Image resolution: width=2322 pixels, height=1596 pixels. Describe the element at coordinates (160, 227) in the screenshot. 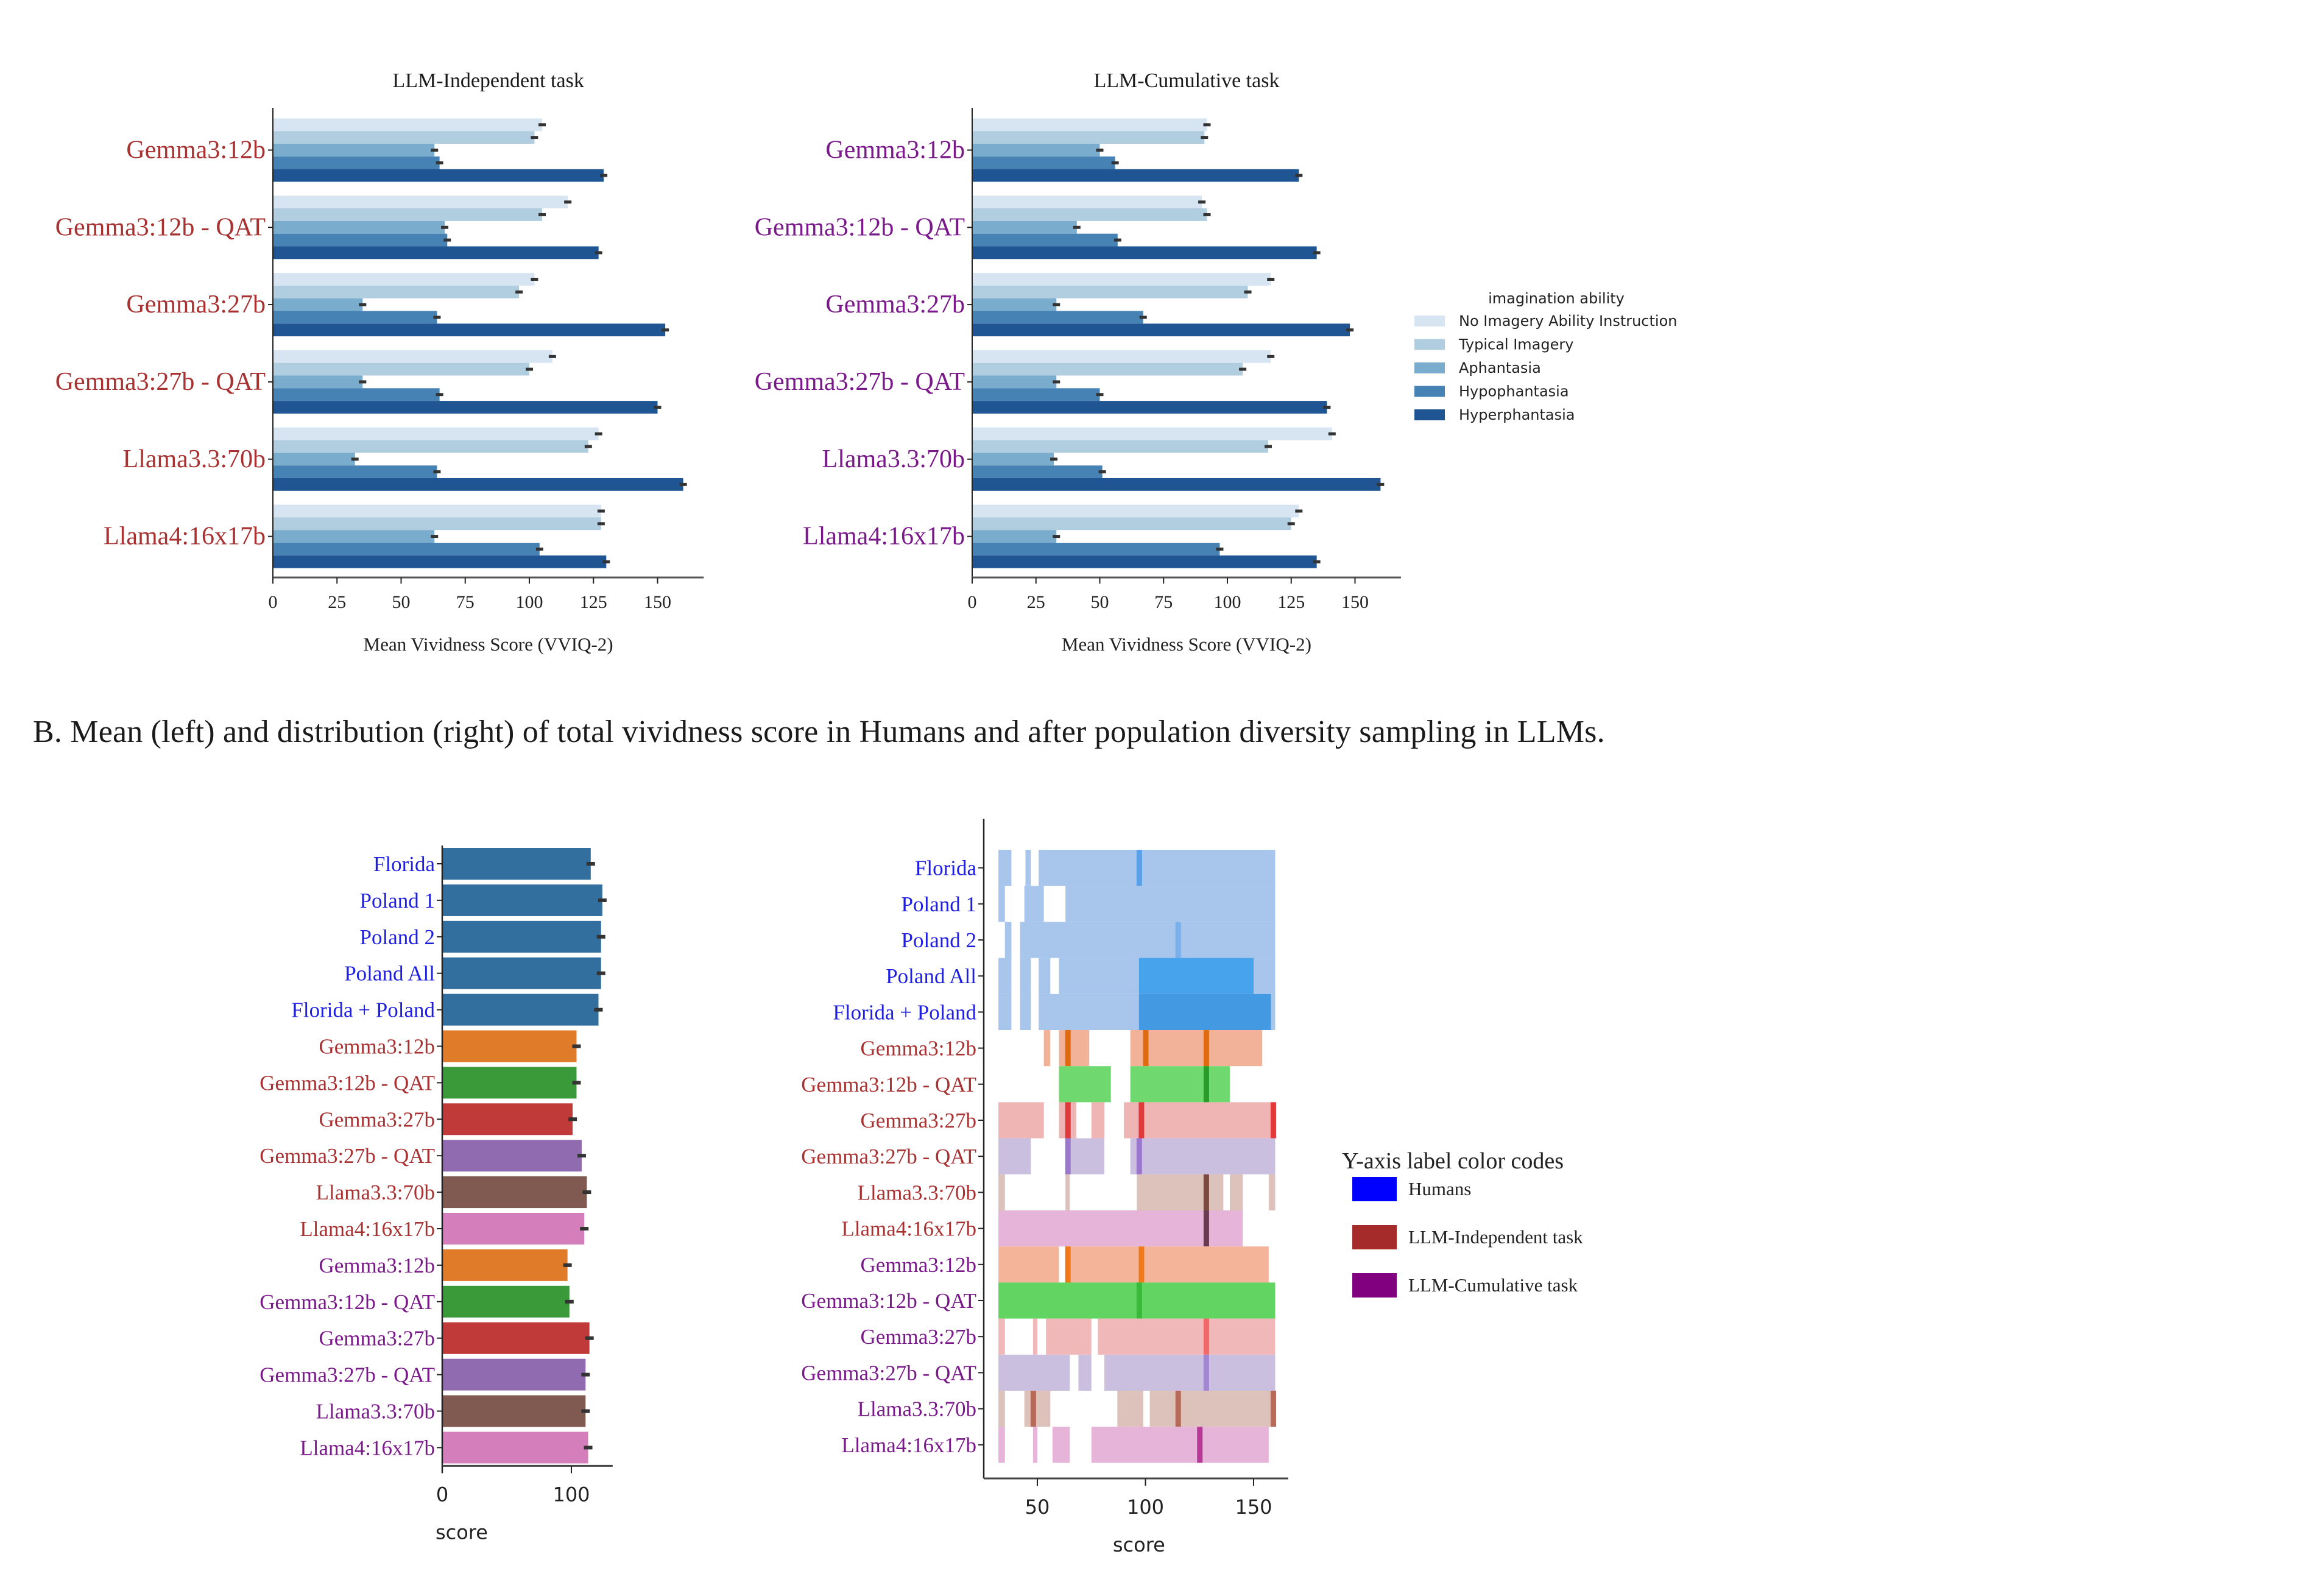

I see `y-tick-label: Gemma3:12b - QAT` at that location.